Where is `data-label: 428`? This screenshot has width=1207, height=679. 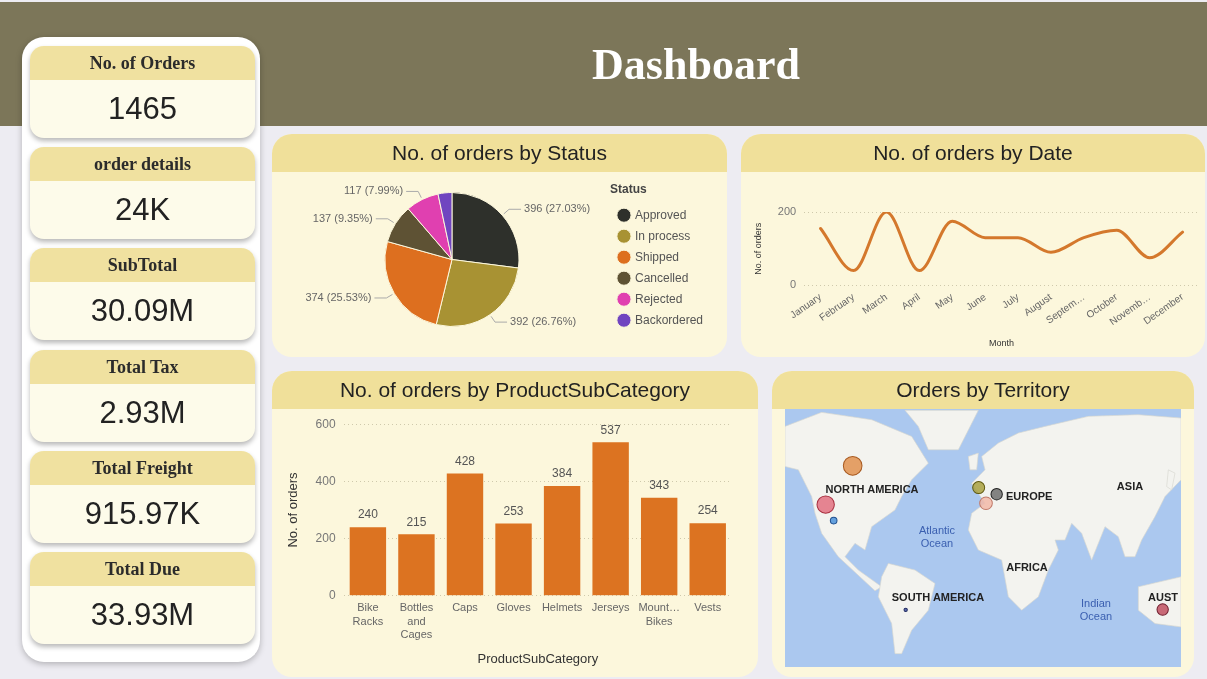 data-label: 428 is located at coordinates (465, 460).